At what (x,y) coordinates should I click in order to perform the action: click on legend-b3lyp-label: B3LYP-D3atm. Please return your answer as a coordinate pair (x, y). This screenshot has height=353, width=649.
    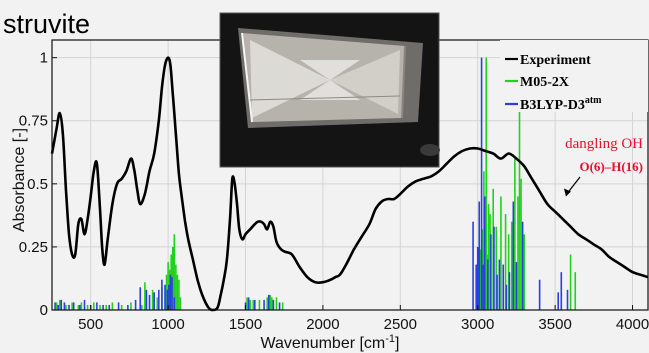
    Looking at the image, I should click on (561, 104).